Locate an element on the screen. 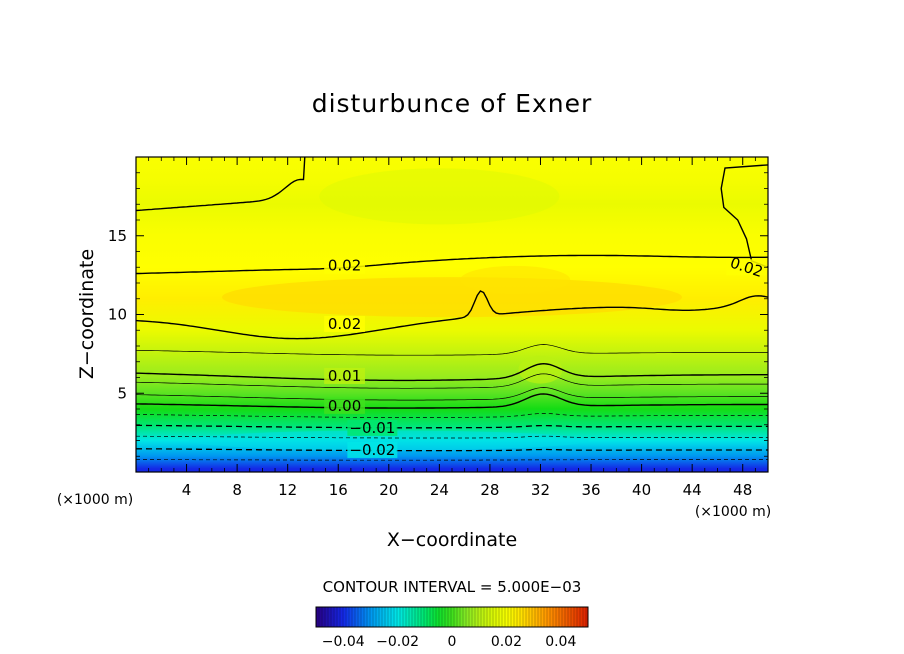  contour-label: −0.01 is located at coordinates (372, 428).